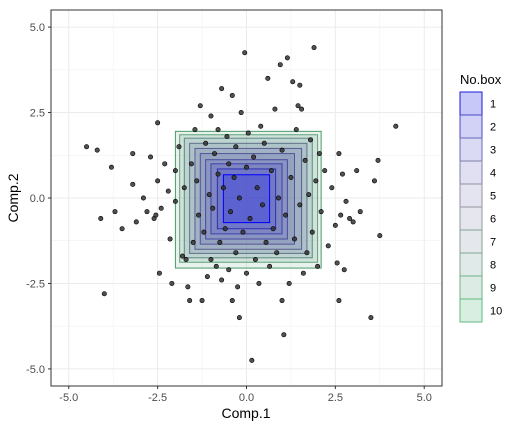  I want to click on y-axis-title: Comp.2, so click(13, 197).